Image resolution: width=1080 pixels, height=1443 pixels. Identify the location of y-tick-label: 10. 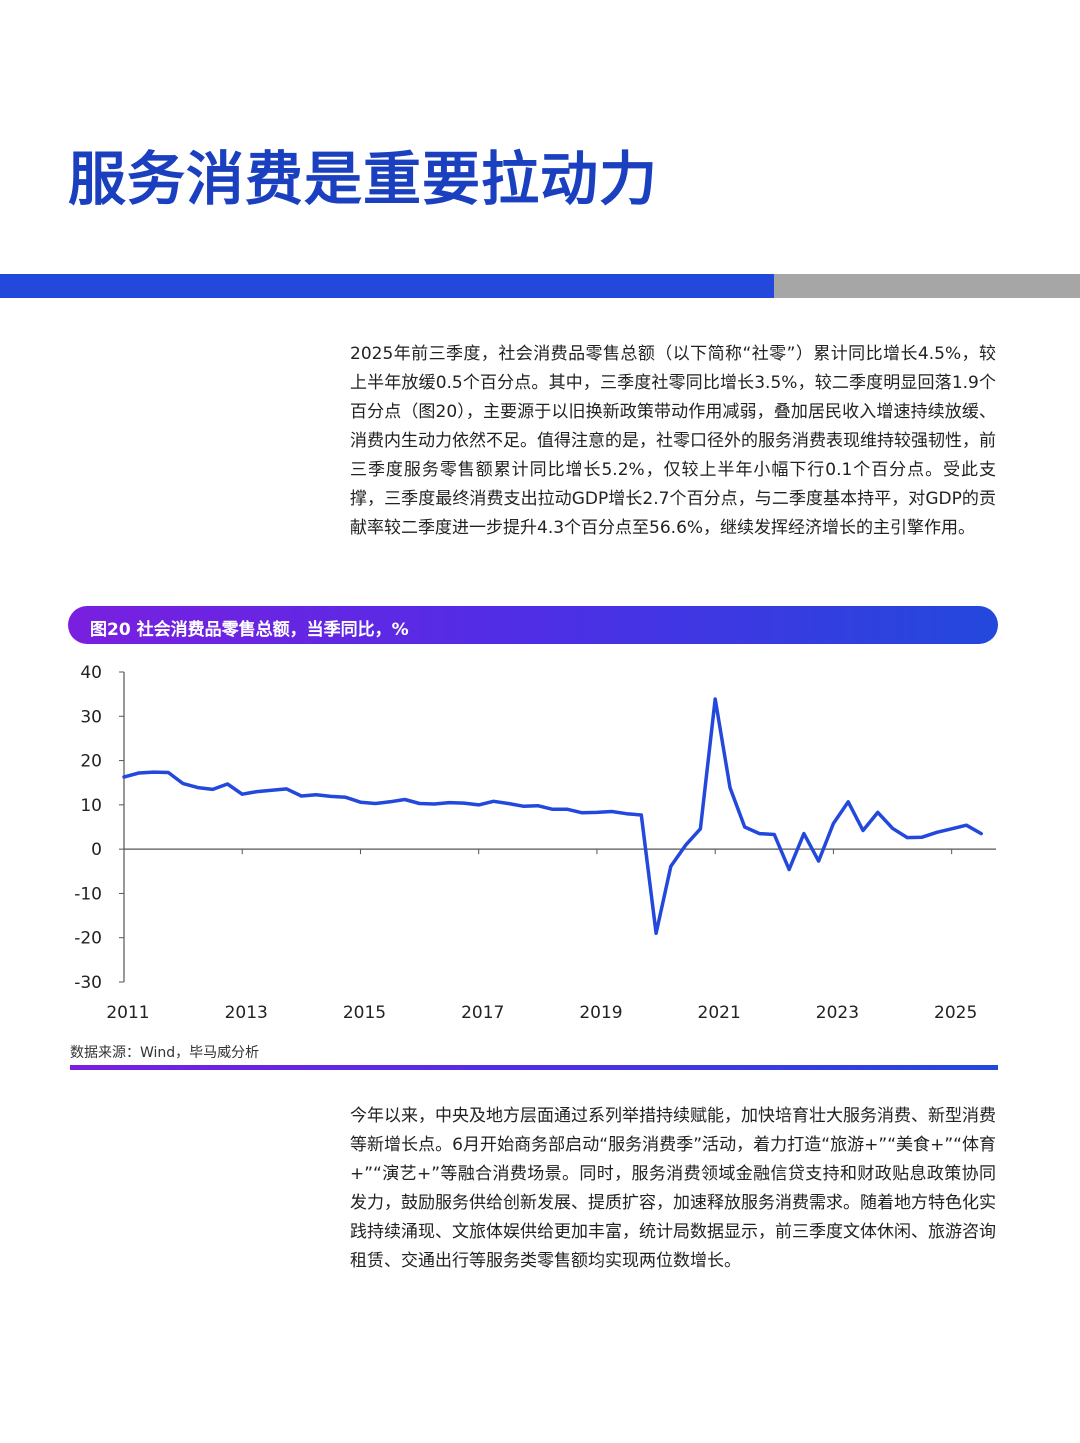
(91, 806).